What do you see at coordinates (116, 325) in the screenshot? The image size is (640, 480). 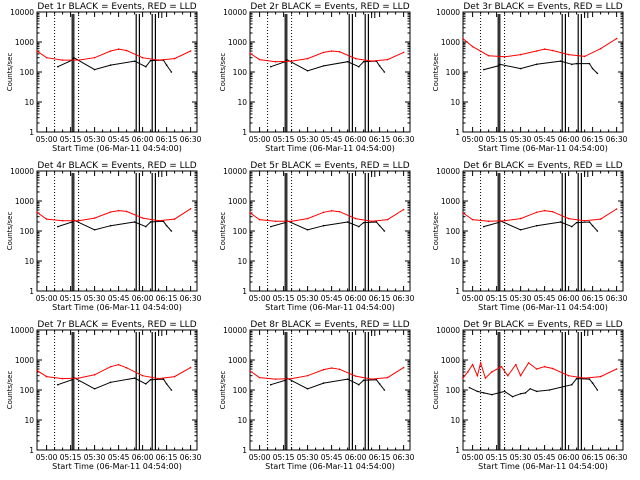 I see `plot-title: Det 7r BLACK = Events, RED = LLD` at bounding box center [116, 325].